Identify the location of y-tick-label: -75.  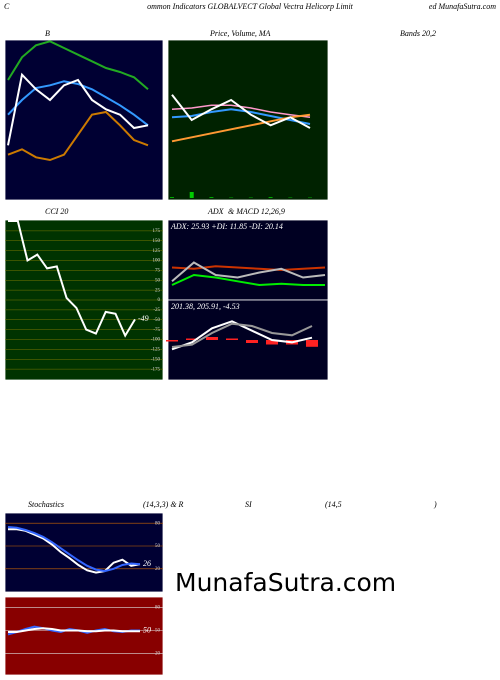
(156, 330).